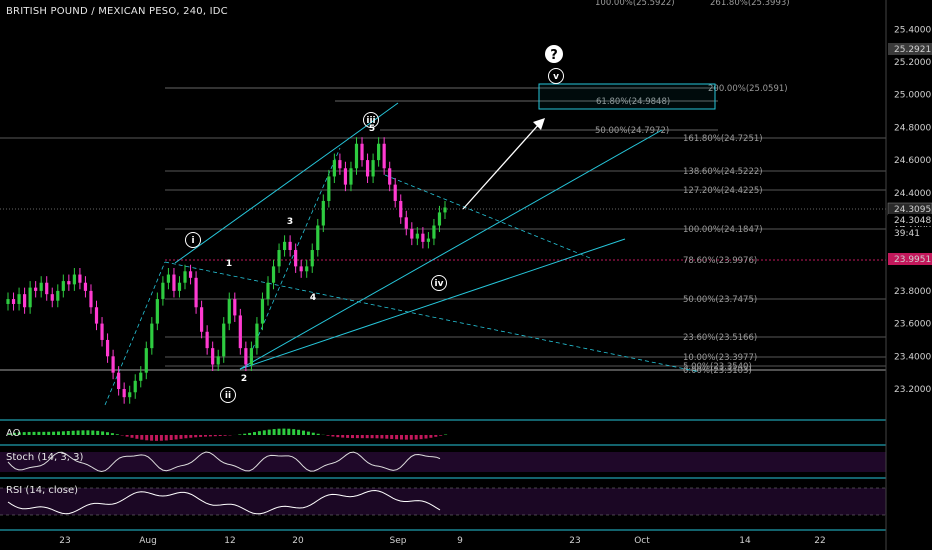  I want to click on chart-title: BRITISH POUND / MEXICAN PESO, 240, IDC, so click(117, 11).